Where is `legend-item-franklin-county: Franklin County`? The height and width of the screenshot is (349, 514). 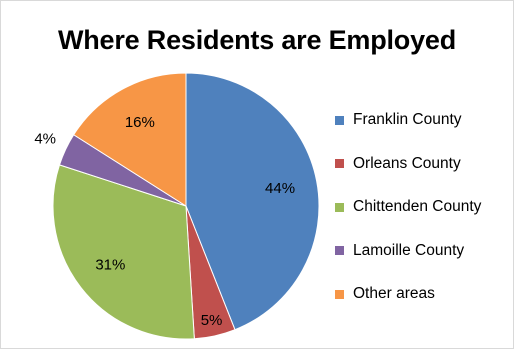 legend-item-franklin-county: Franklin County is located at coordinates (408, 120).